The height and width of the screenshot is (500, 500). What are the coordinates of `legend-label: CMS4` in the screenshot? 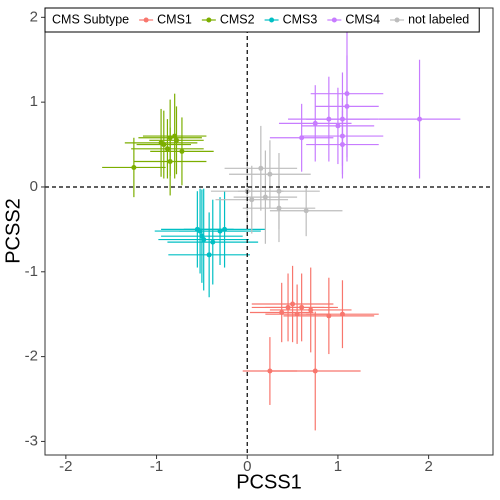 It's located at (362, 19).